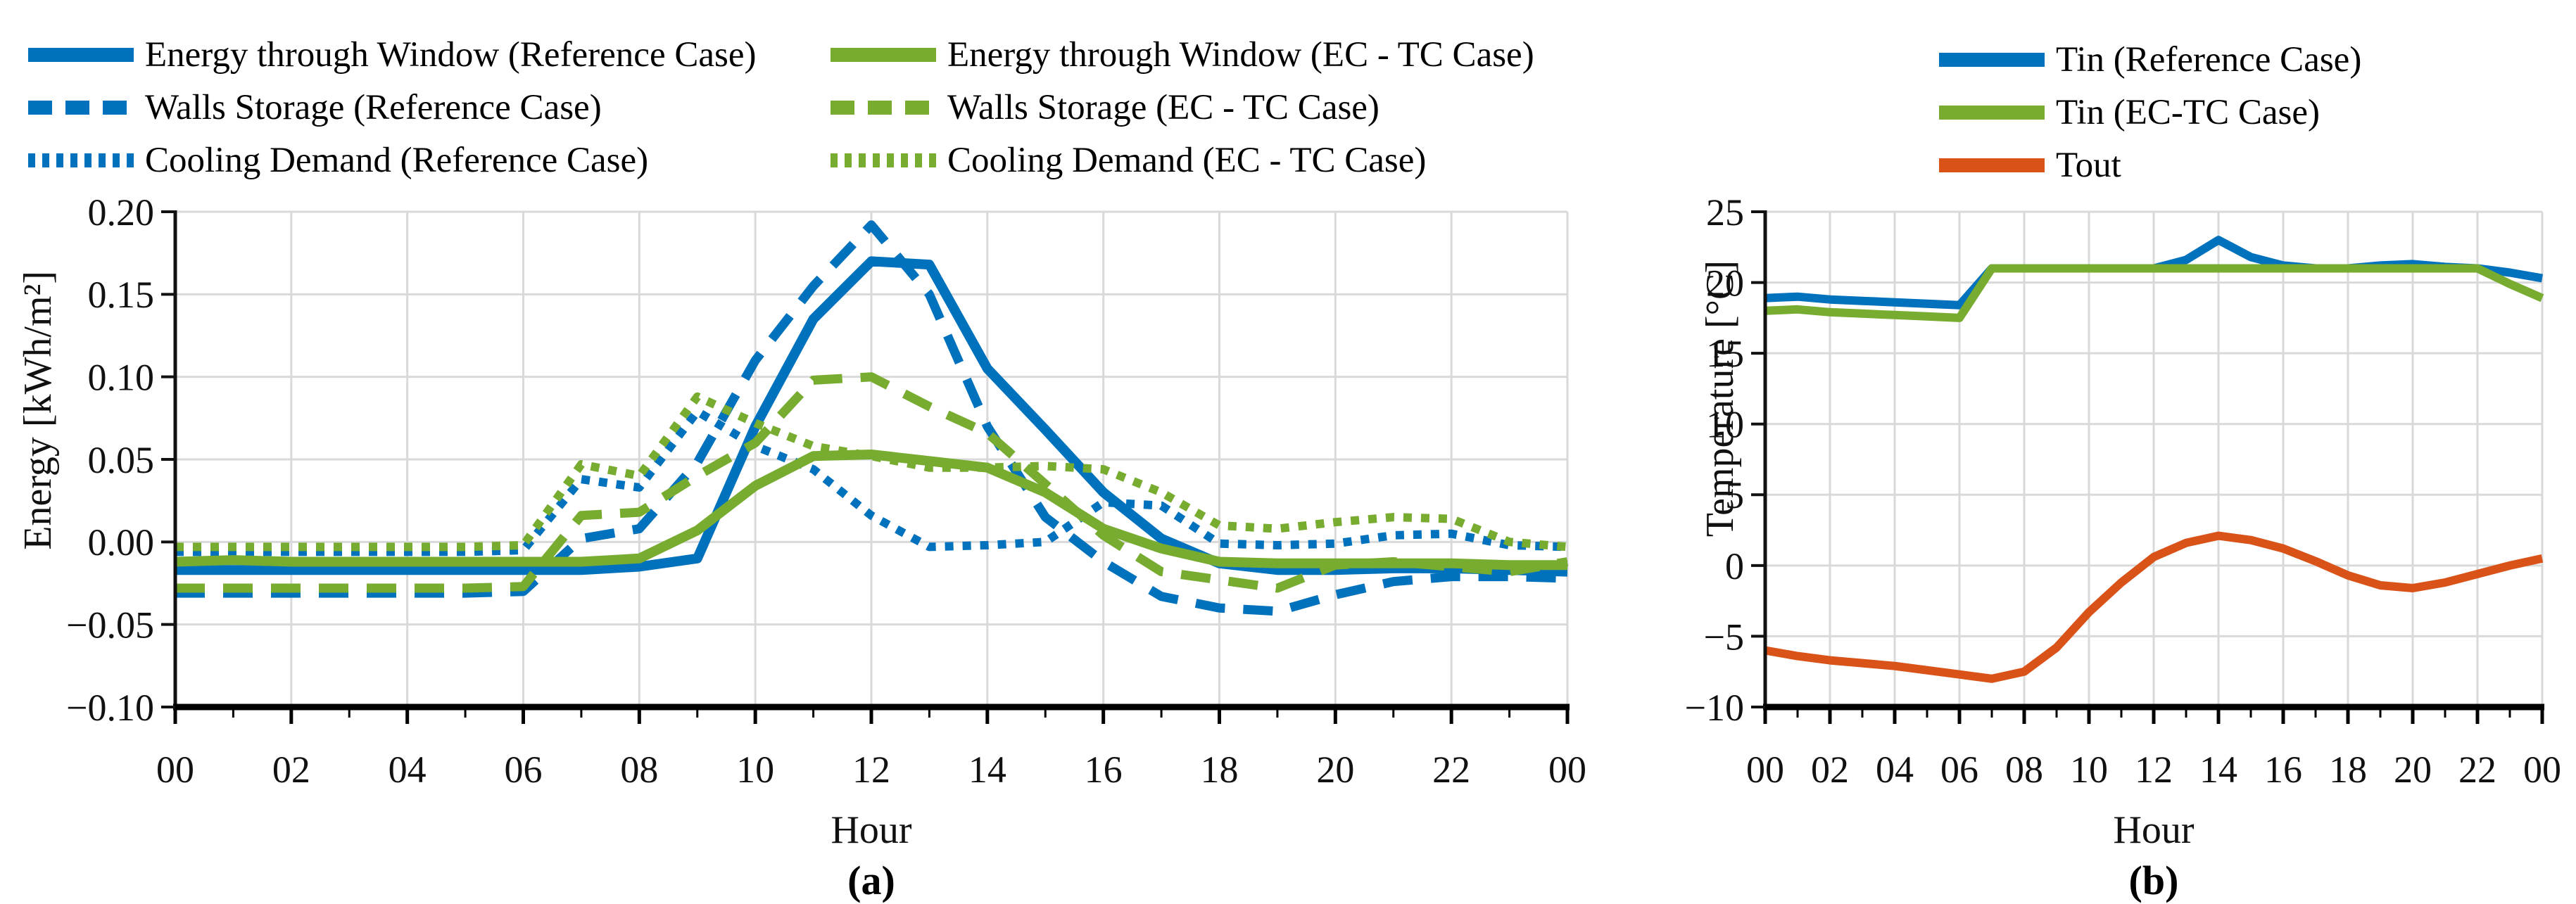 The image size is (2576, 904). I want to click on panel-a-x-axis-label: Hour, so click(871, 830).